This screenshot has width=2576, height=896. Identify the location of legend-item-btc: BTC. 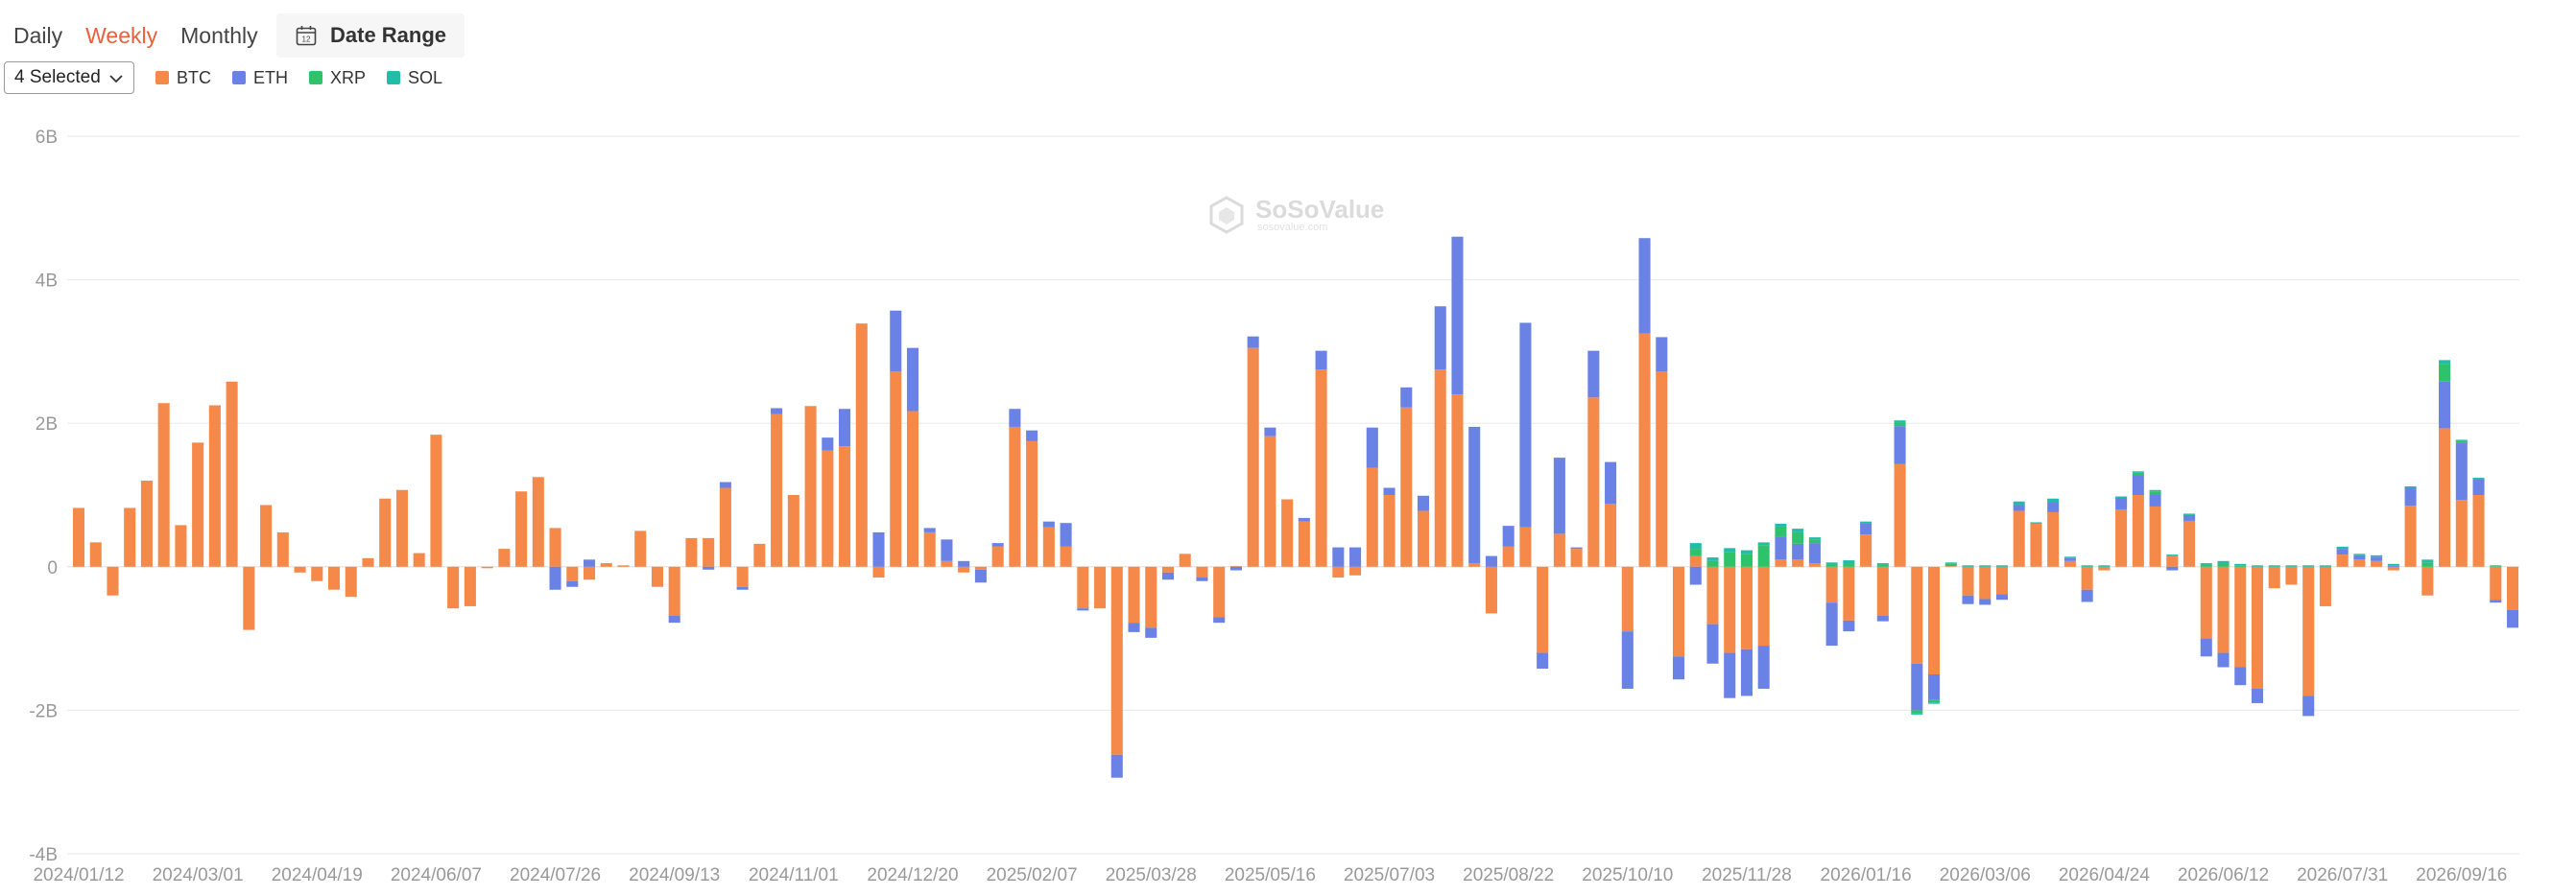
(183, 78).